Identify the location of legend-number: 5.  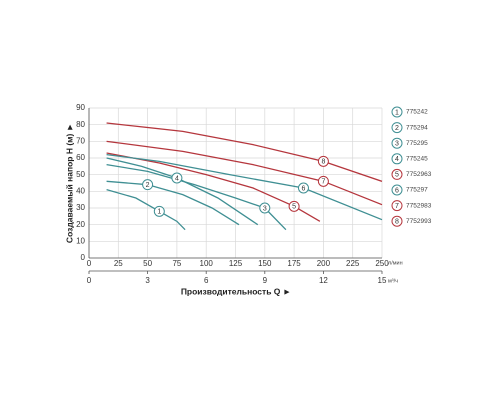
(397, 175).